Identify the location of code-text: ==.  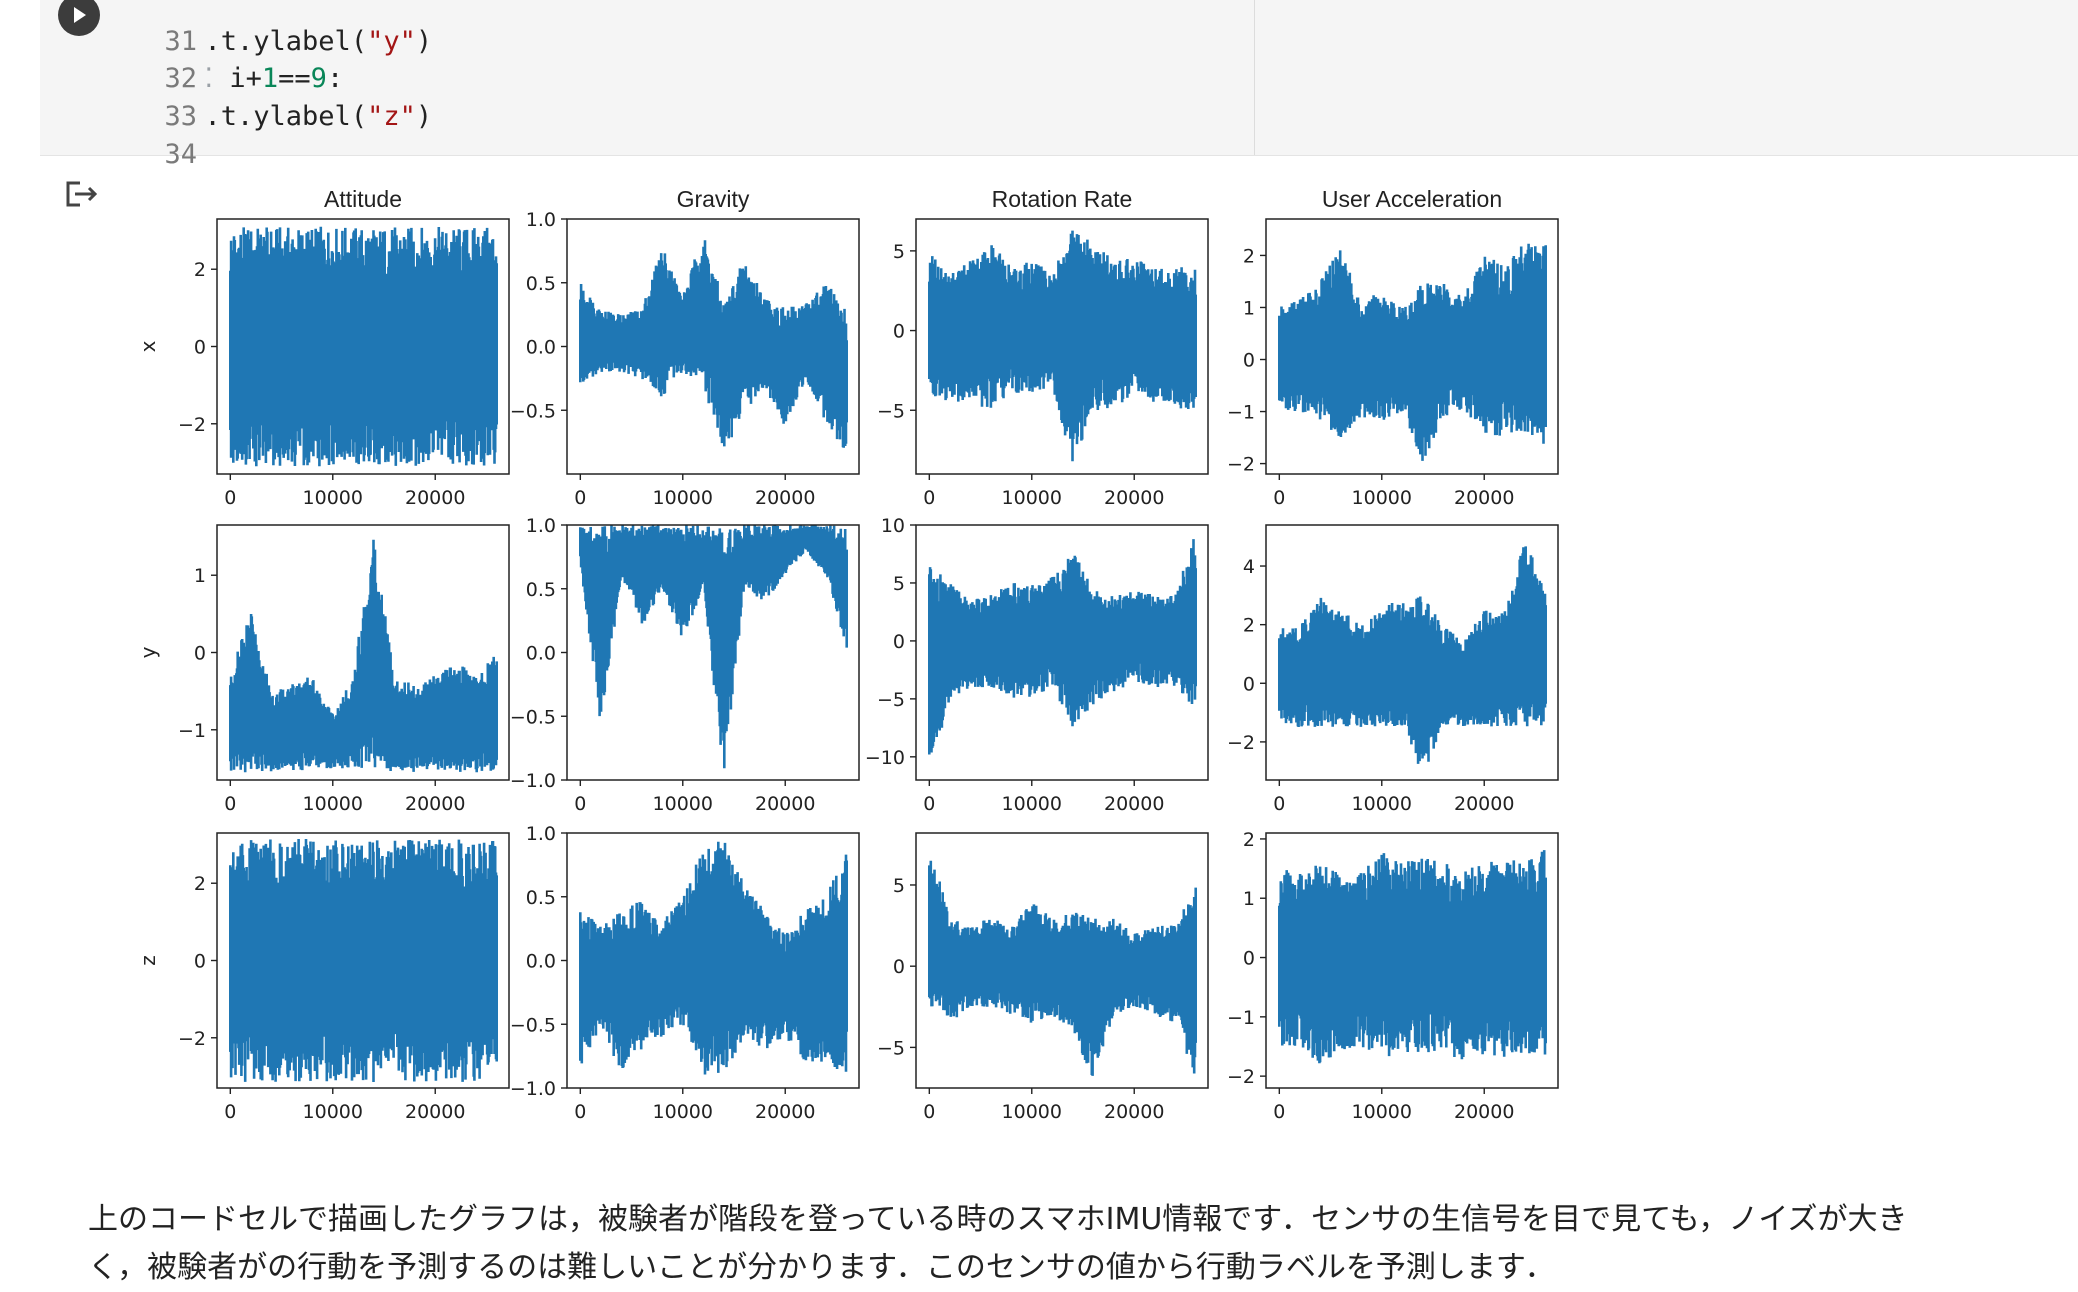
(294, 78).